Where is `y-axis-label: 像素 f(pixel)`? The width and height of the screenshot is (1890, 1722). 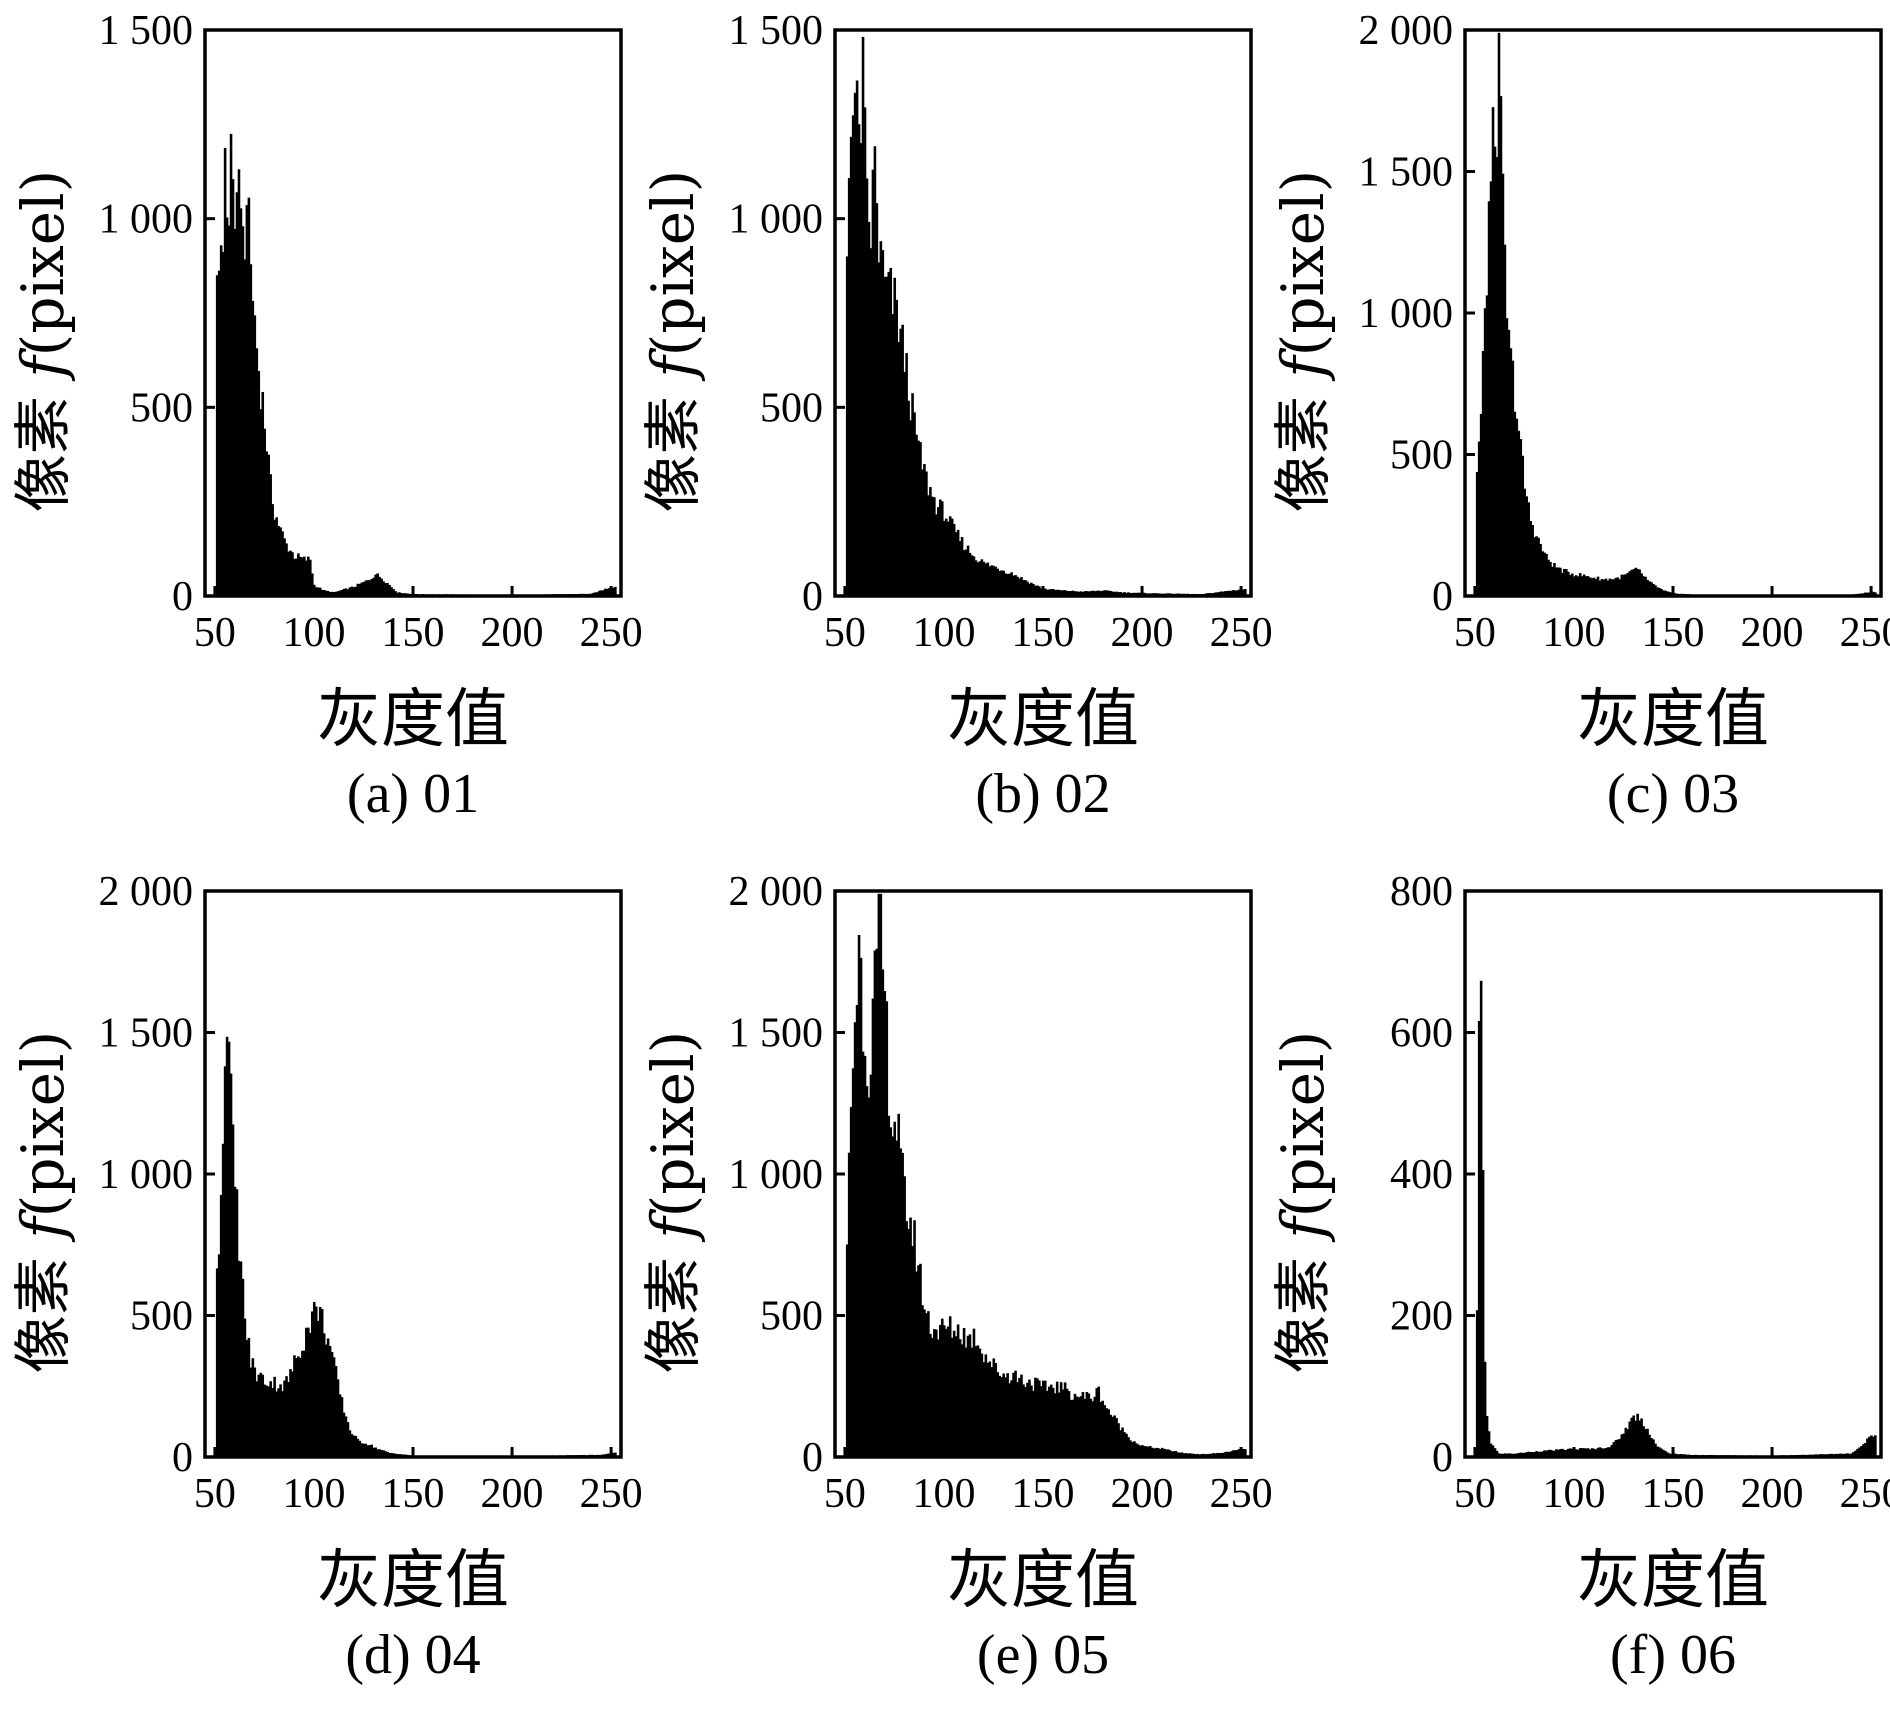
y-axis-label: 像素 f(pixel) is located at coordinates (1303, 1202).